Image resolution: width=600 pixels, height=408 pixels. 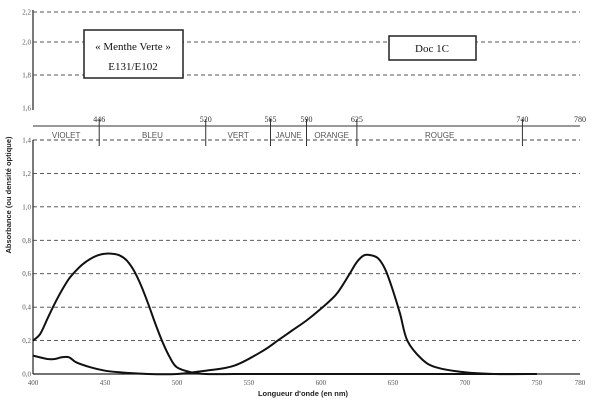 What do you see at coordinates (26, 76) in the screenshot?
I see `upper-tick-label: 1,8` at bounding box center [26, 76].